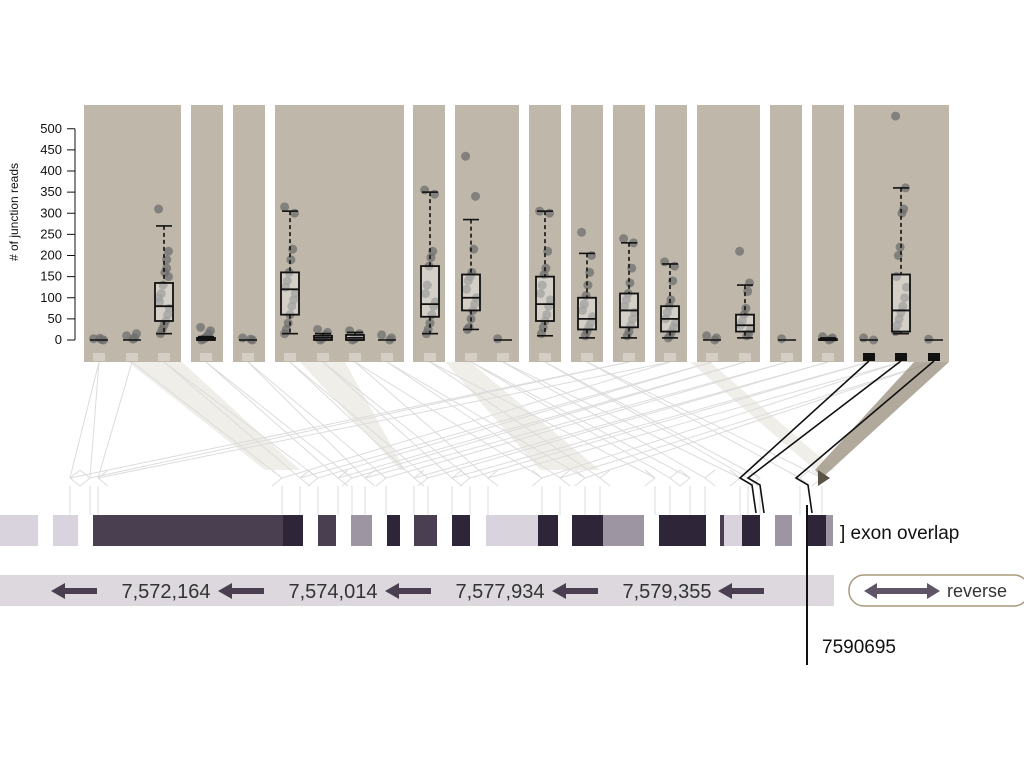  What do you see at coordinates (51, 149) in the screenshot?
I see `y-tick-label: 450` at bounding box center [51, 149].